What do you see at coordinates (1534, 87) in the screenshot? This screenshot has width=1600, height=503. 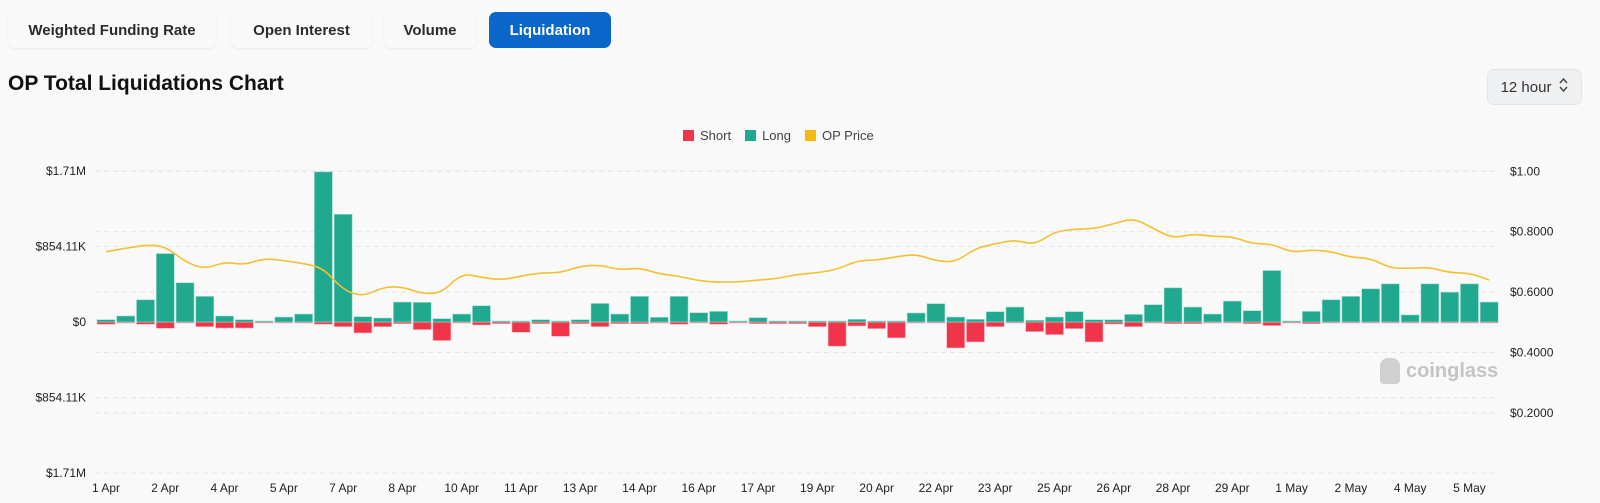 I see `interval-select: 12 hour` at bounding box center [1534, 87].